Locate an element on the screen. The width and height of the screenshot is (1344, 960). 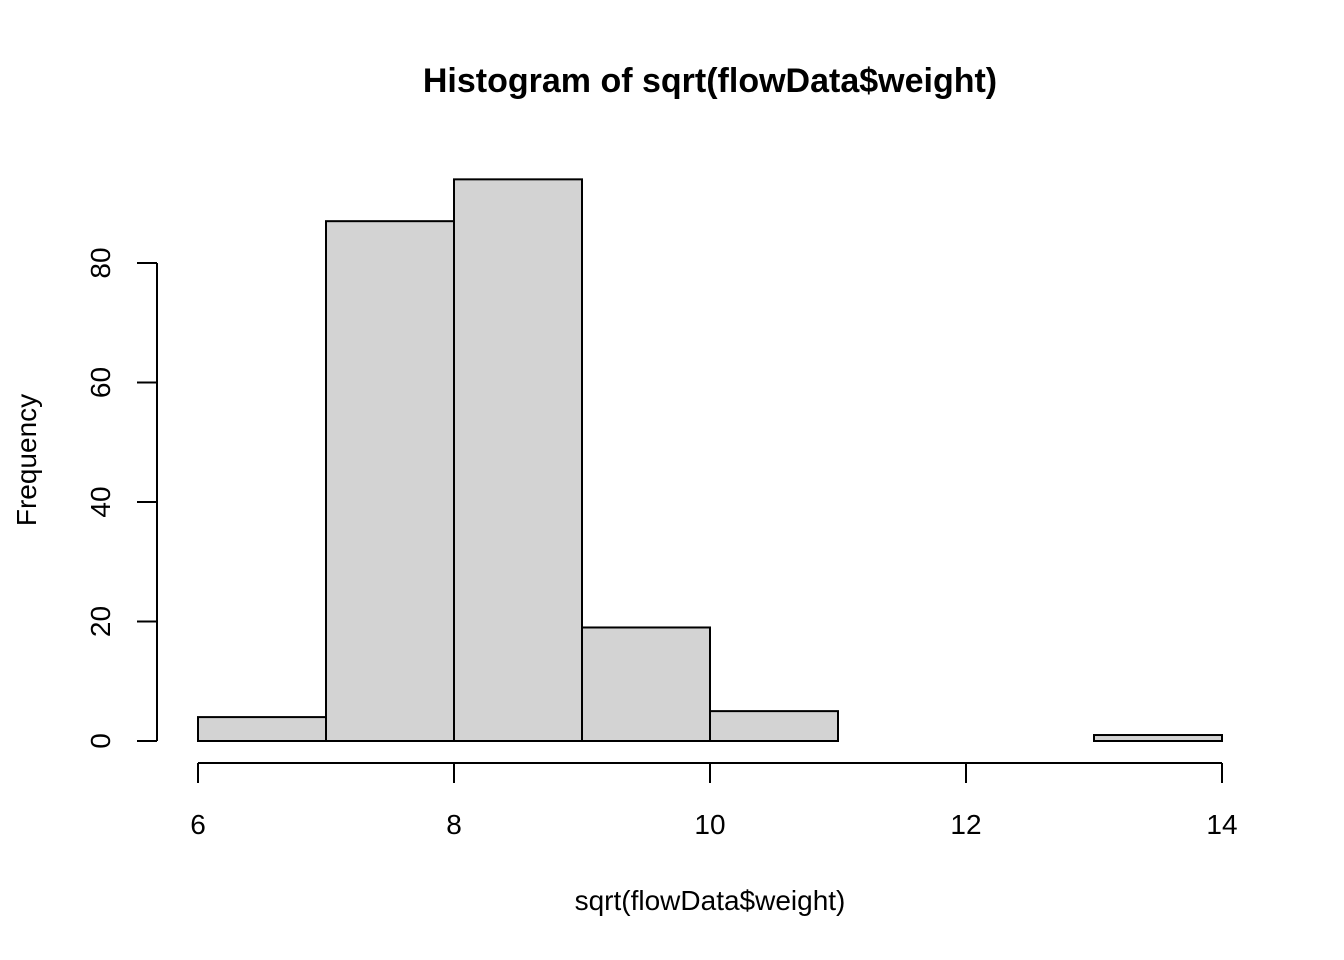
x-tick-label: 10 is located at coordinates (709, 824).